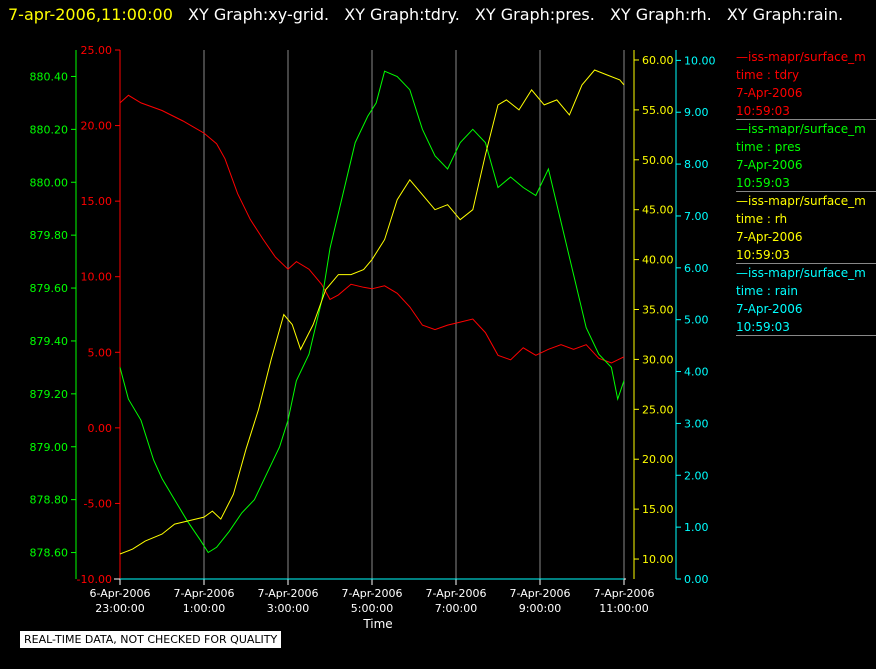 Image resolution: width=876 pixels, height=669 pixels. I want to click on rh-tick-label: 40.00, so click(658, 260).